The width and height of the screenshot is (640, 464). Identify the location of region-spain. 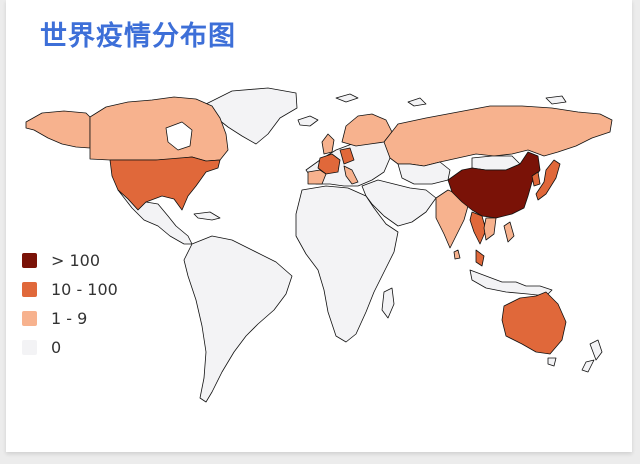
(317, 177).